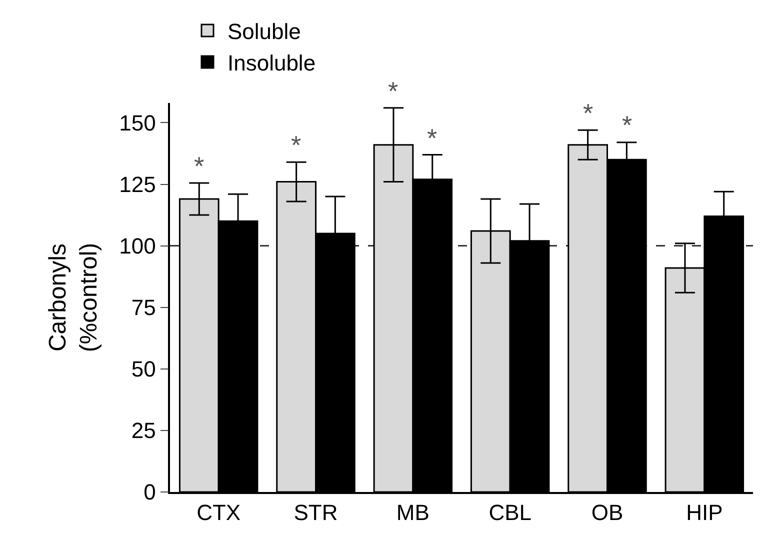 The width and height of the screenshot is (763, 537). I want to click on x-tick-label: HIP, so click(704, 513).